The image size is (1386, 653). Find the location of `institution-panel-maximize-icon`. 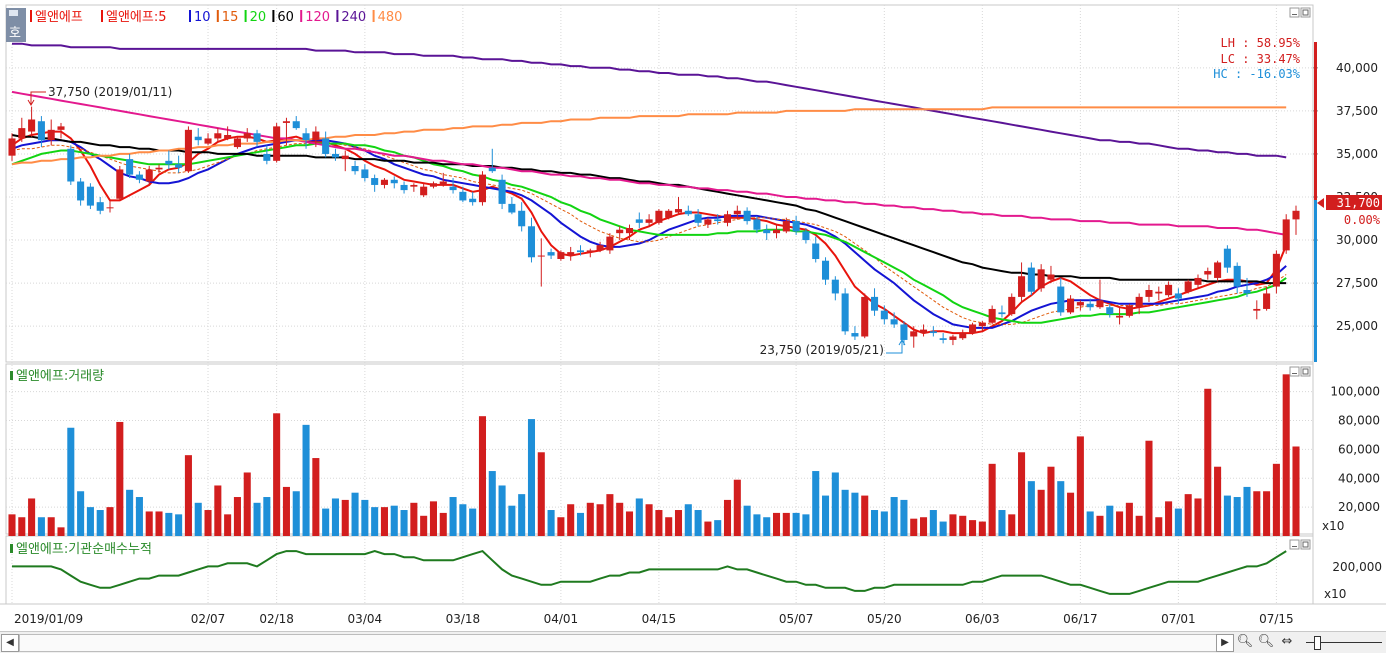

institution-panel-maximize-icon is located at coordinates (1305, 544).